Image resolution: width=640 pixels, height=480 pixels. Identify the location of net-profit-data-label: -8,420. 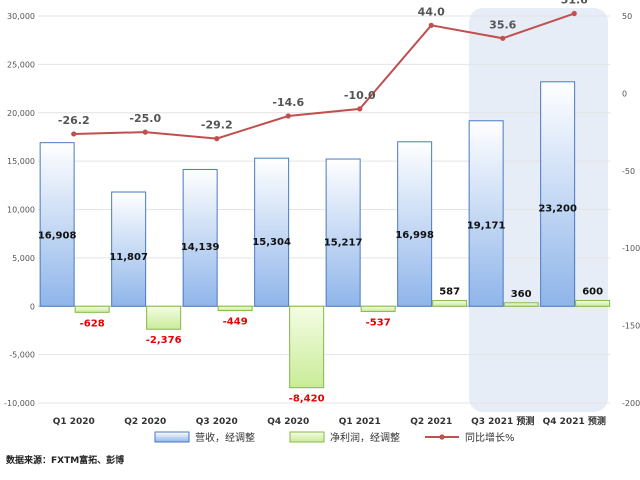
(307, 399).